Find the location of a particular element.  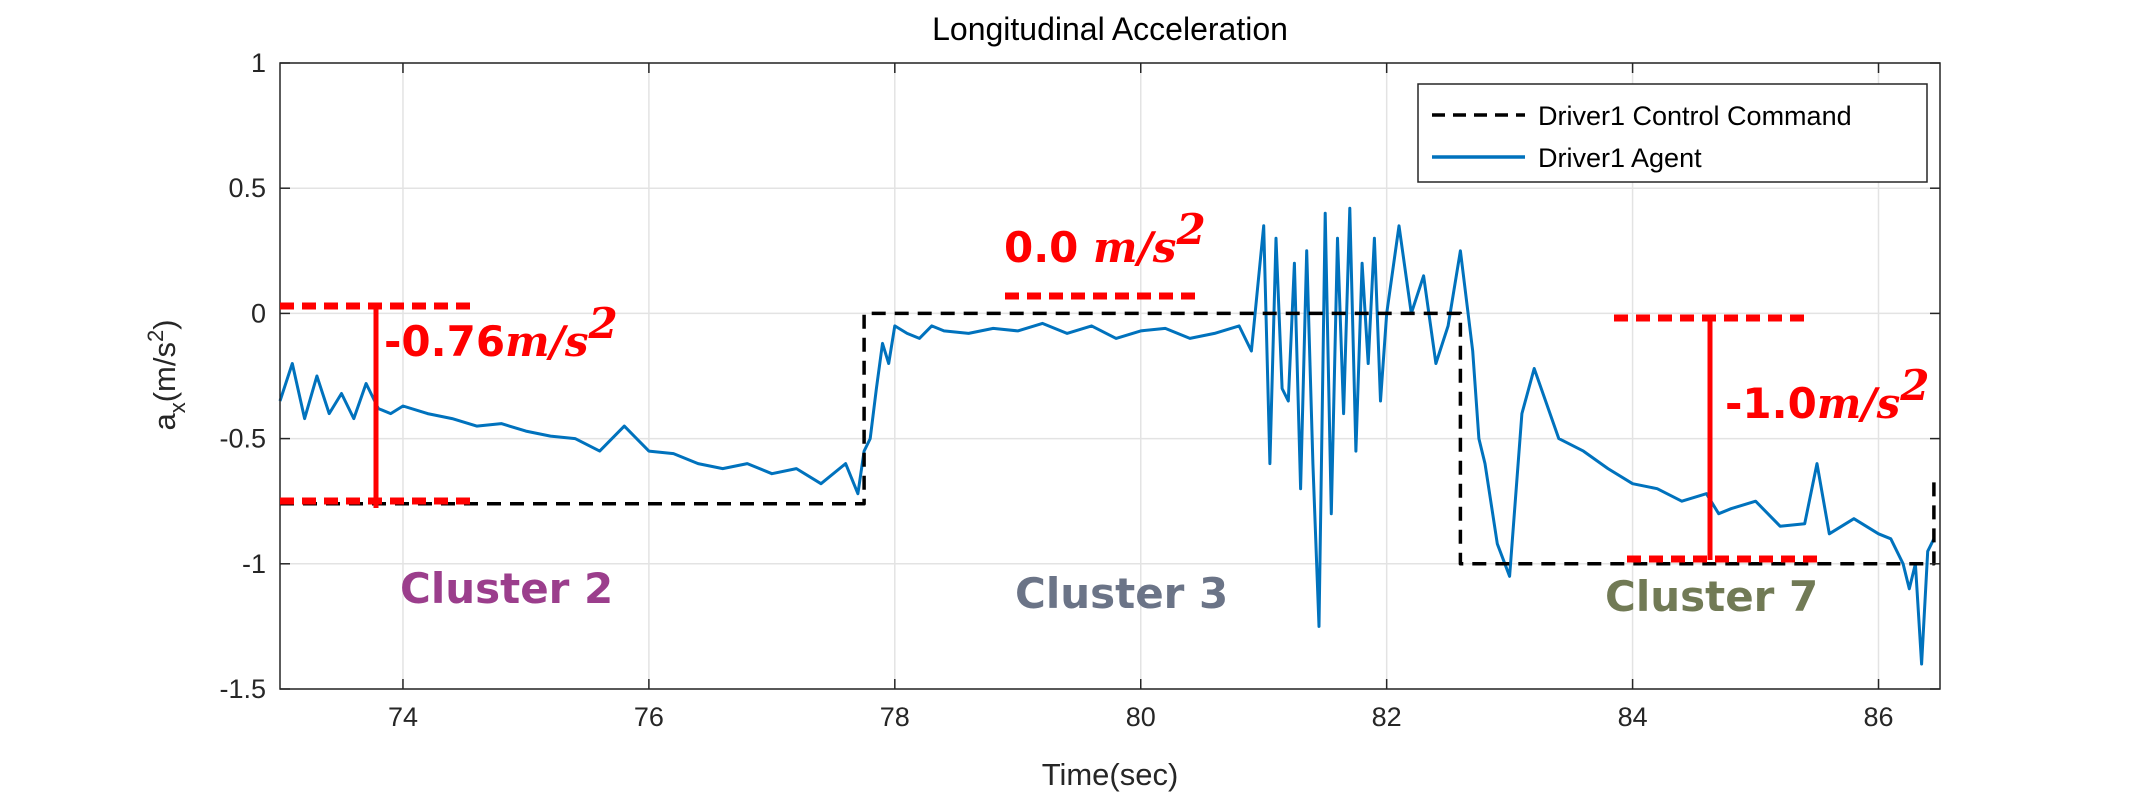

x-tick-label: 76 is located at coordinates (649, 717).